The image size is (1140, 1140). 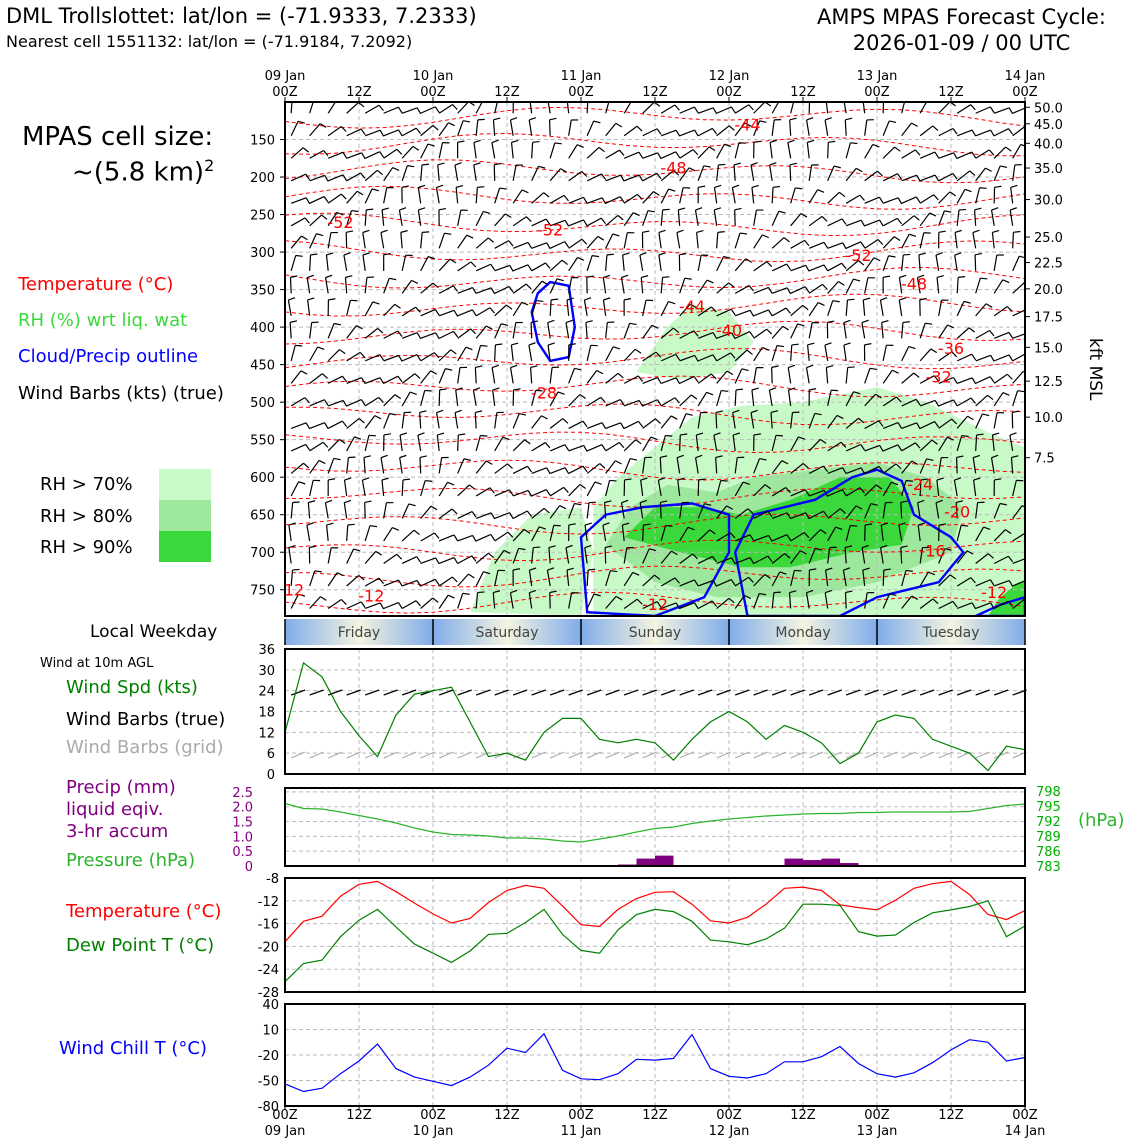 What do you see at coordinates (877, 92) in the screenshot?
I see `top-hour-label: 00Z` at bounding box center [877, 92].